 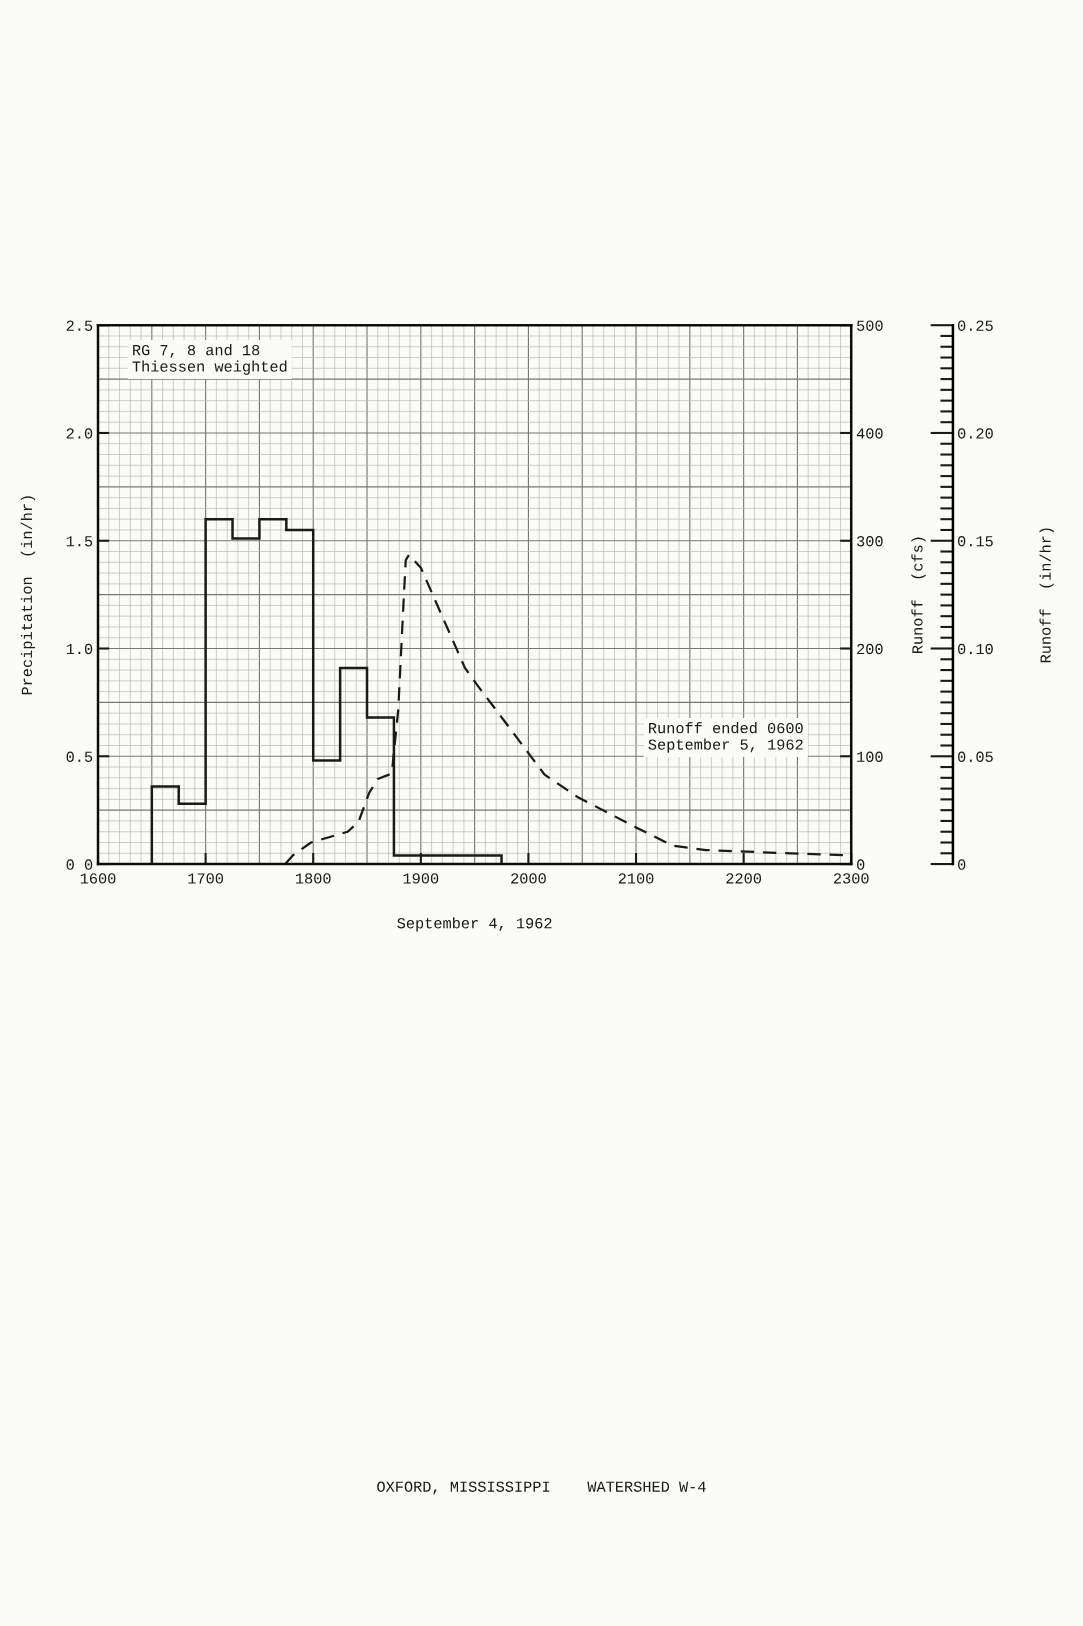 I want to click on y2-tick-label: 200, so click(x=870, y=649).